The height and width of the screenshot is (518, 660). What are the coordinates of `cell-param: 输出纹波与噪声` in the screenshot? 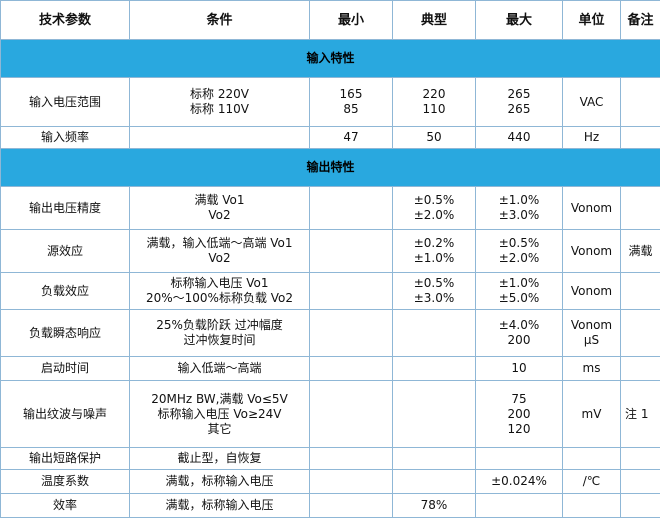 It's located at (65, 414).